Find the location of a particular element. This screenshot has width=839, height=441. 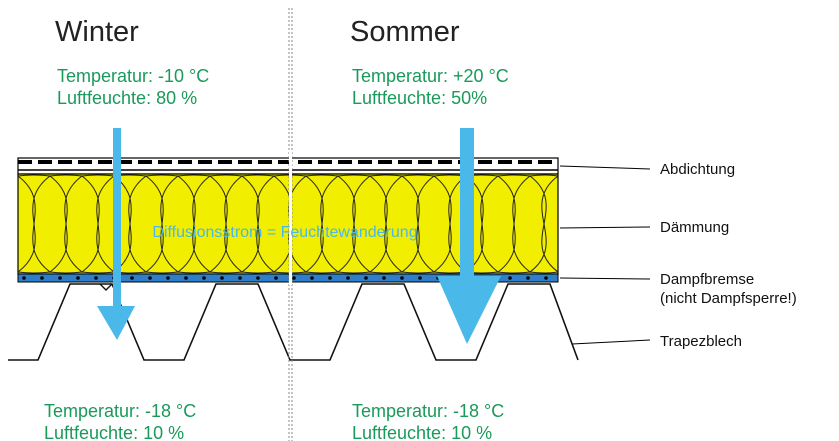

winter-bottom-humidity: Luftfeuchte: 10 % is located at coordinates (114, 432).